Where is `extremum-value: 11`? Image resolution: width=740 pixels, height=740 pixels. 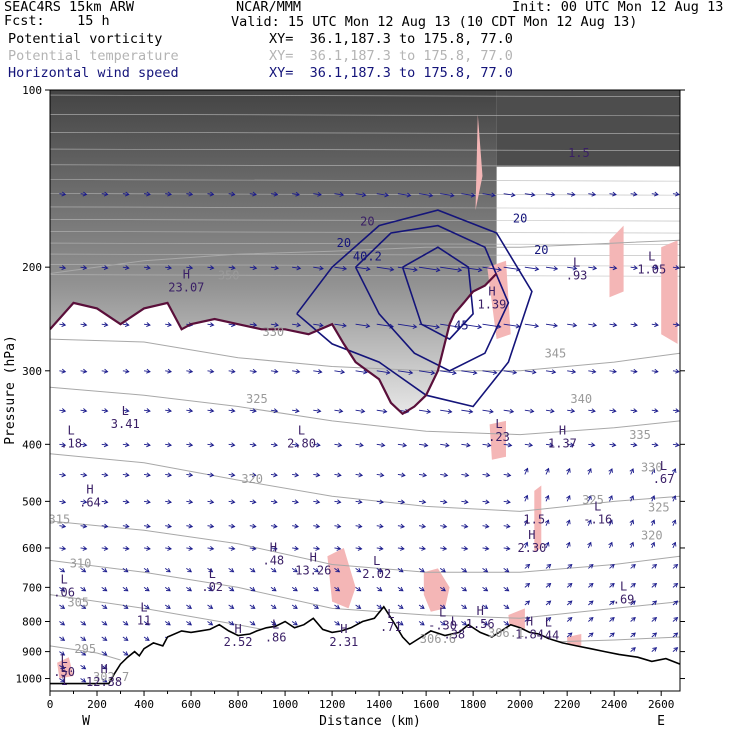 extremum-value: 11 is located at coordinates (144, 621).